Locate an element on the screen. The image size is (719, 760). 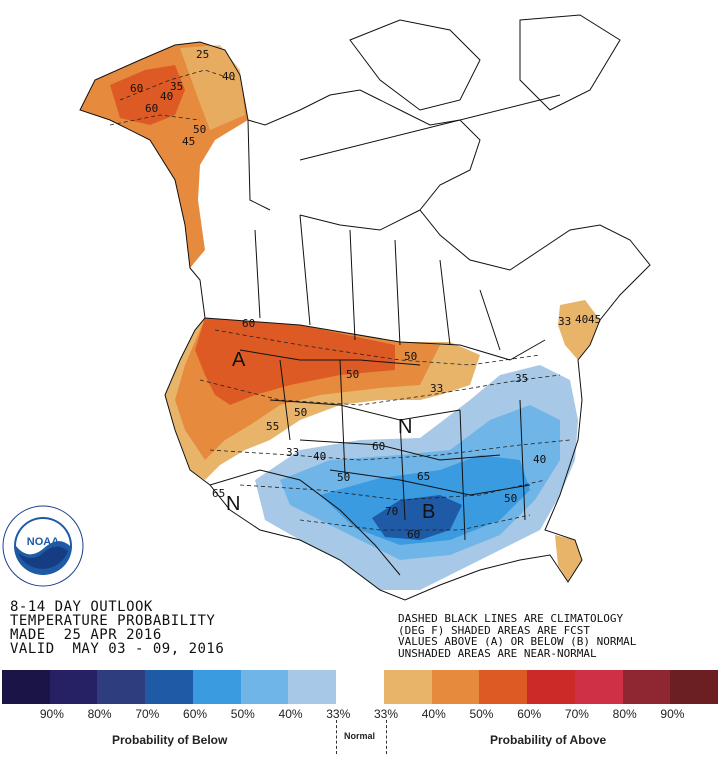
probability-legend is located at coordinates (360, 687).